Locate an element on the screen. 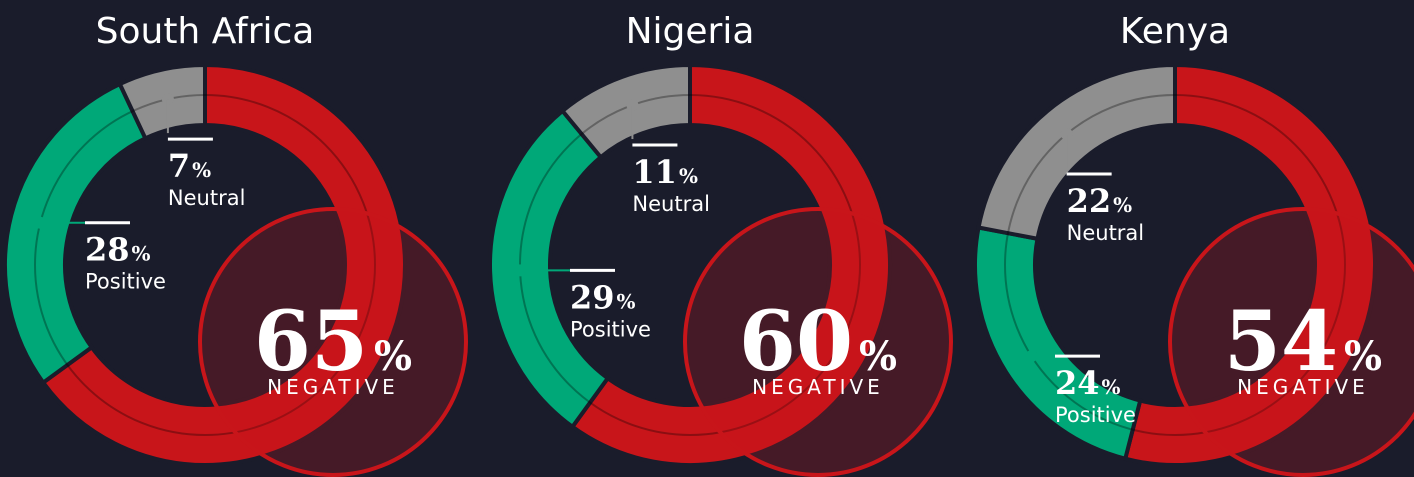 This screenshot has width=1414, height=477. value-label: 65% is located at coordinates (333, 342).